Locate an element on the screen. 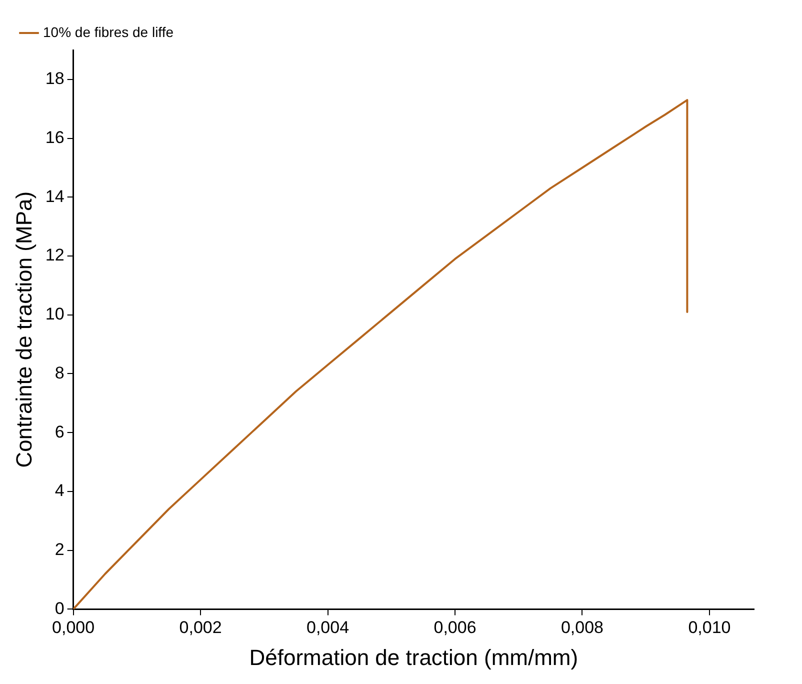 This screenshot has height=684, width=802. y-tick-label: 0 is located at coordinates (59, 608).